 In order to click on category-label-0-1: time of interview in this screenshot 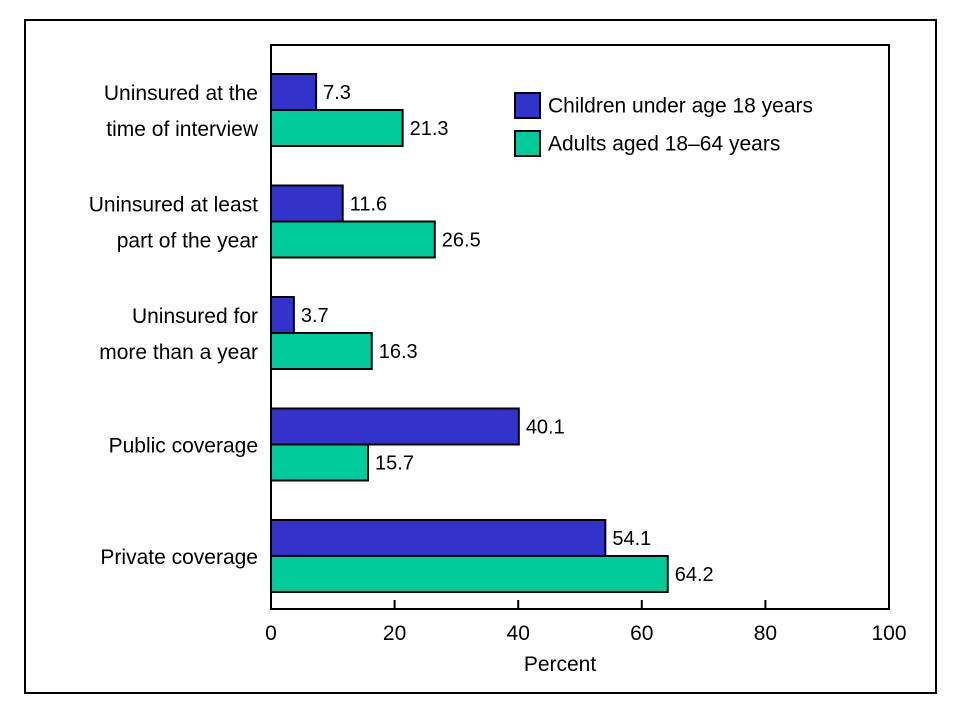, I will do `click(182, 129)`.